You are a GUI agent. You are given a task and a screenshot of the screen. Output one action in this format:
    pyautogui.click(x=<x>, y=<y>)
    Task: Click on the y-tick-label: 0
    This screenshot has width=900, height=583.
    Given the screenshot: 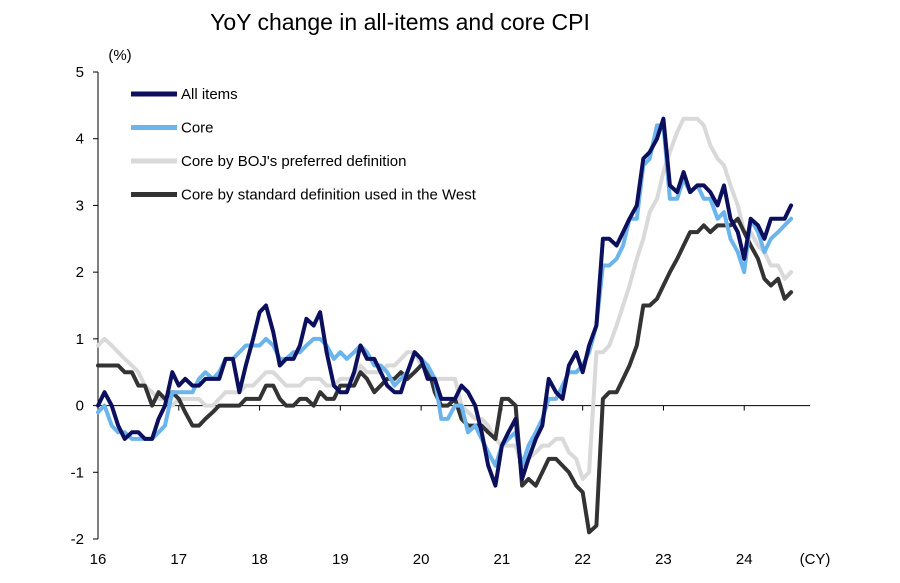 What is the action you would take?
    pyautogui.click(x=80, y=406)
    